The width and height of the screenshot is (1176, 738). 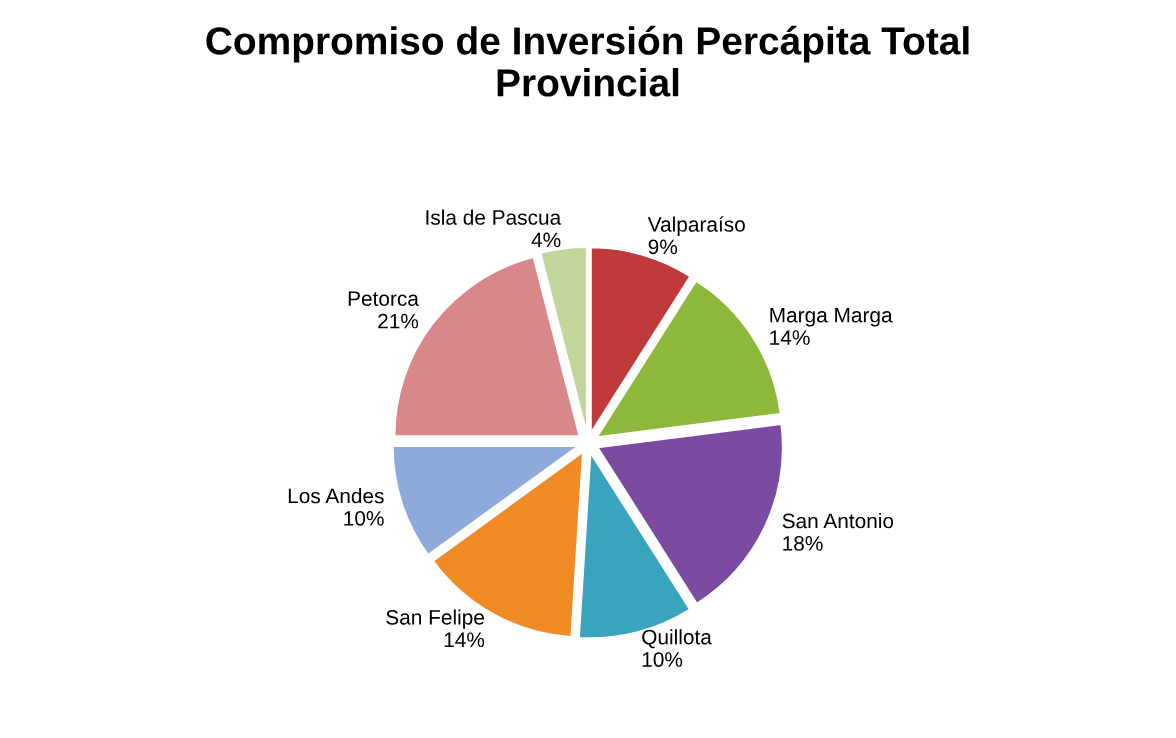 What do you see at coordinates (546, 240) in the screenshot?
I see `data-label: 4%` at bounding box center [546, 240].